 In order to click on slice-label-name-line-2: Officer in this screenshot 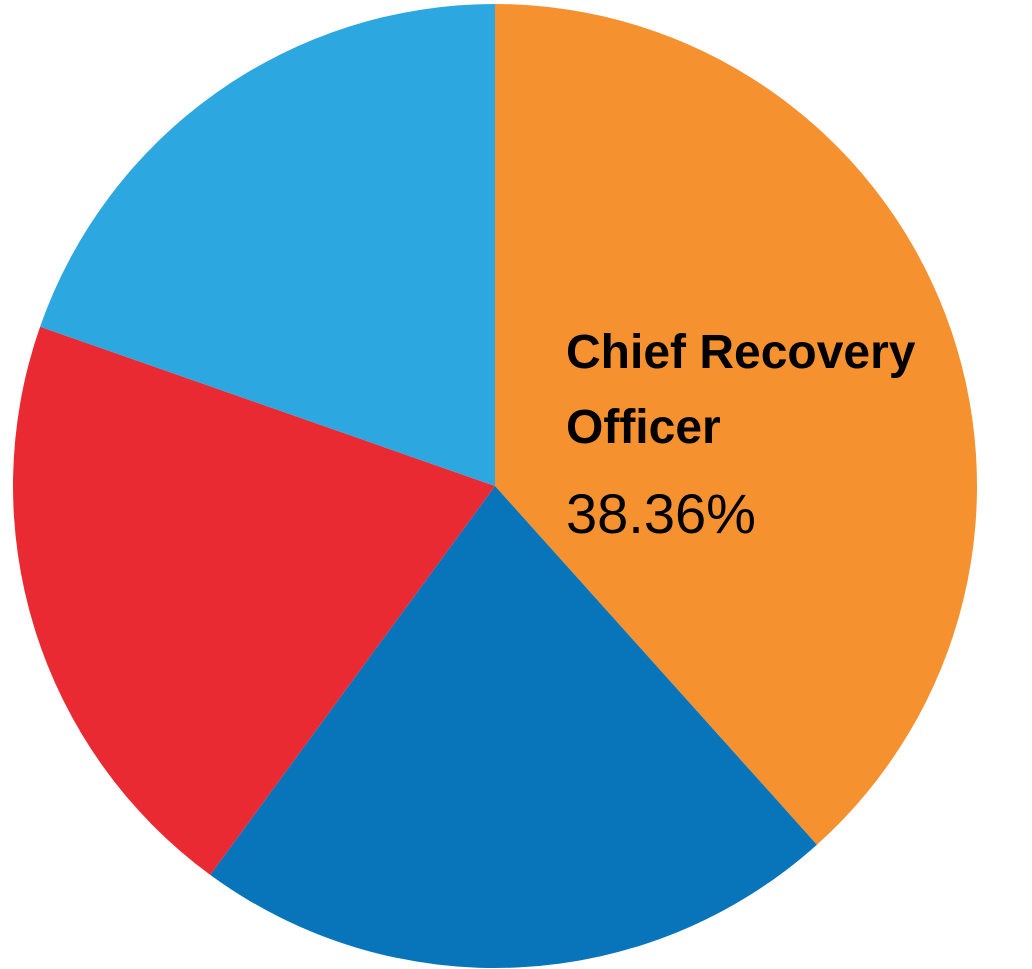, I will do `click(643, 427)`.